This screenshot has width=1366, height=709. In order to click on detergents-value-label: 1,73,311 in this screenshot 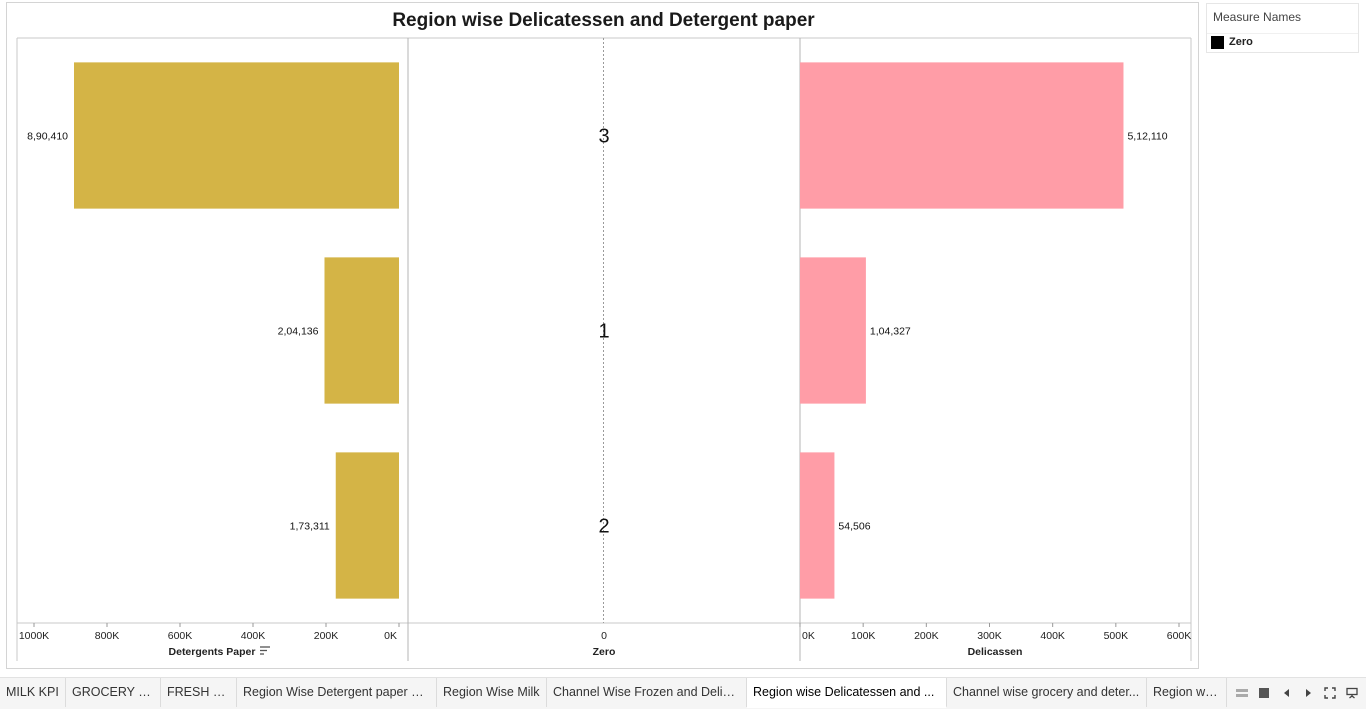, I will do `click(310, 527)`.